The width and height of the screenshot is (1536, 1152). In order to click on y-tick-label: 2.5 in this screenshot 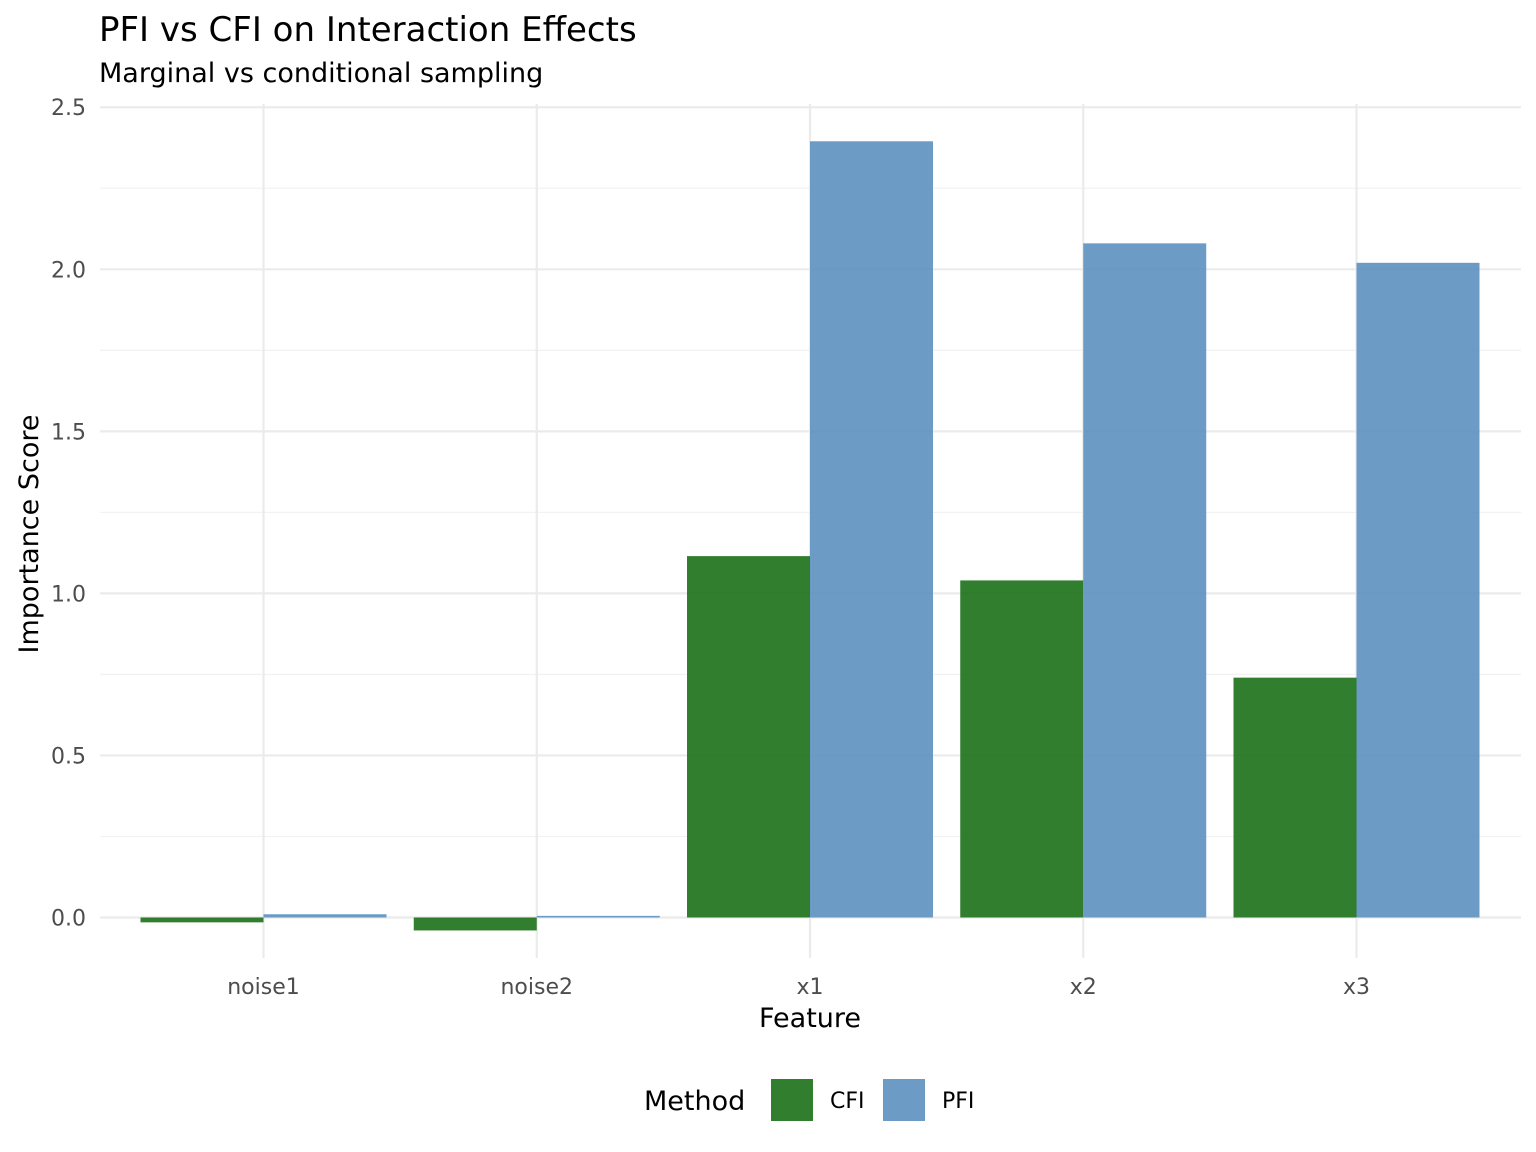, I will do `click(68, 108)`.